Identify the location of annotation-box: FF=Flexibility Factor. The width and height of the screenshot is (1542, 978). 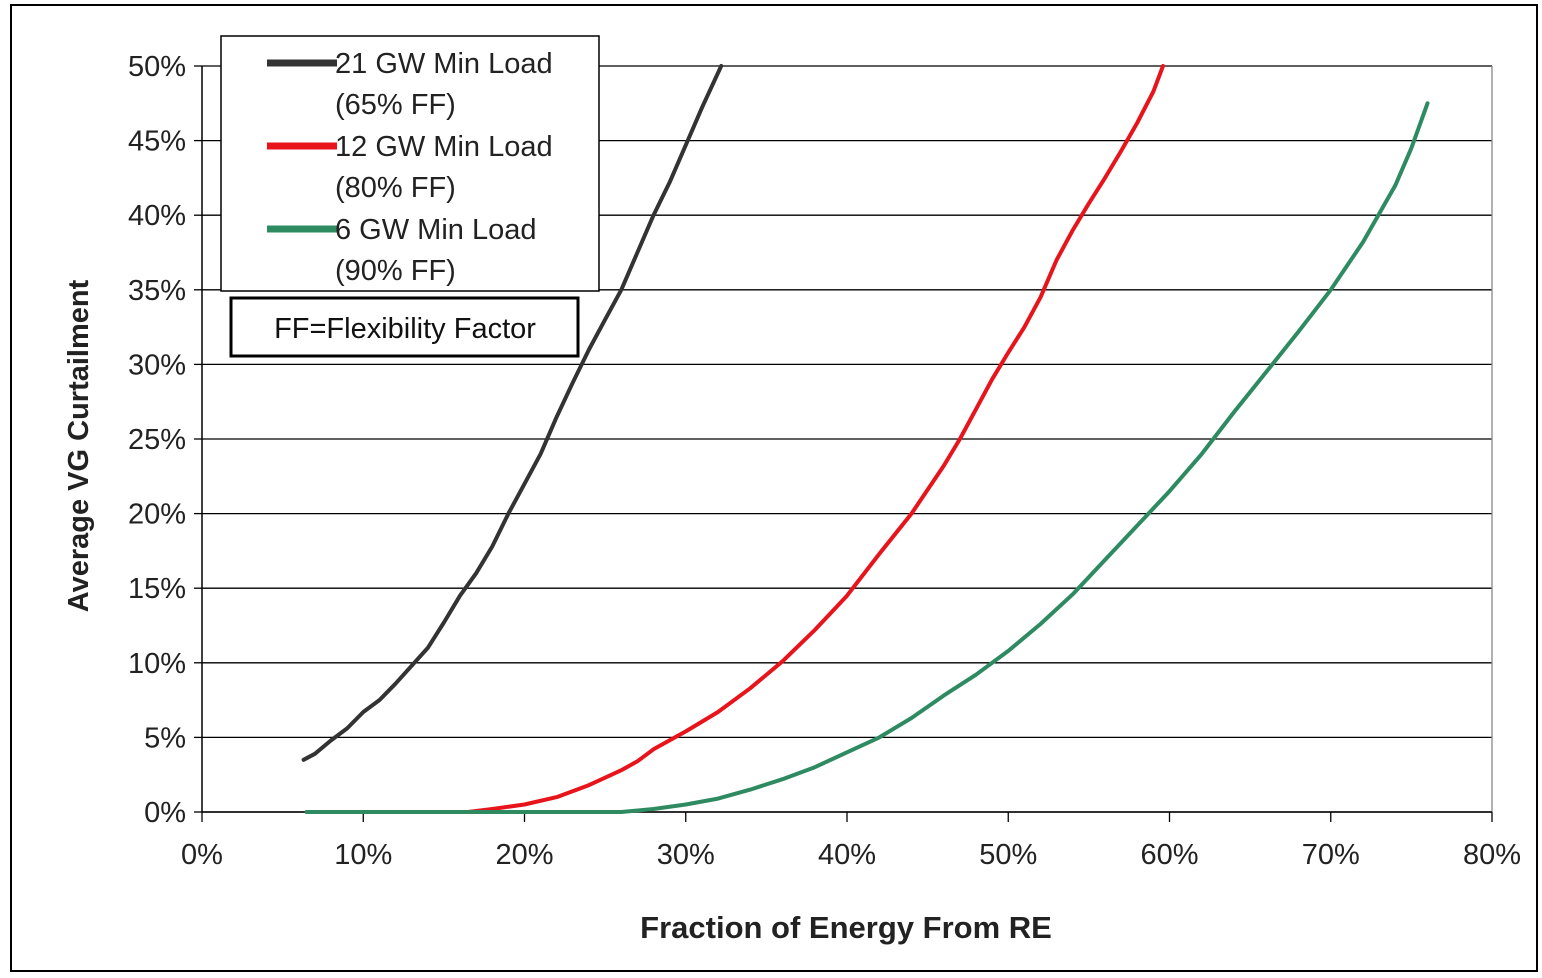
(404, 327).